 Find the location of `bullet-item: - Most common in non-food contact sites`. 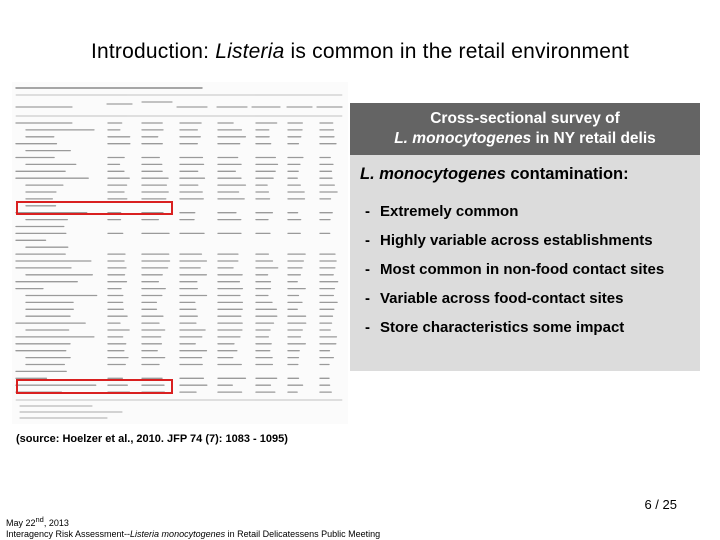

bullet-item: - Most common in non-food contact sites is located at coordinates (525, 272).